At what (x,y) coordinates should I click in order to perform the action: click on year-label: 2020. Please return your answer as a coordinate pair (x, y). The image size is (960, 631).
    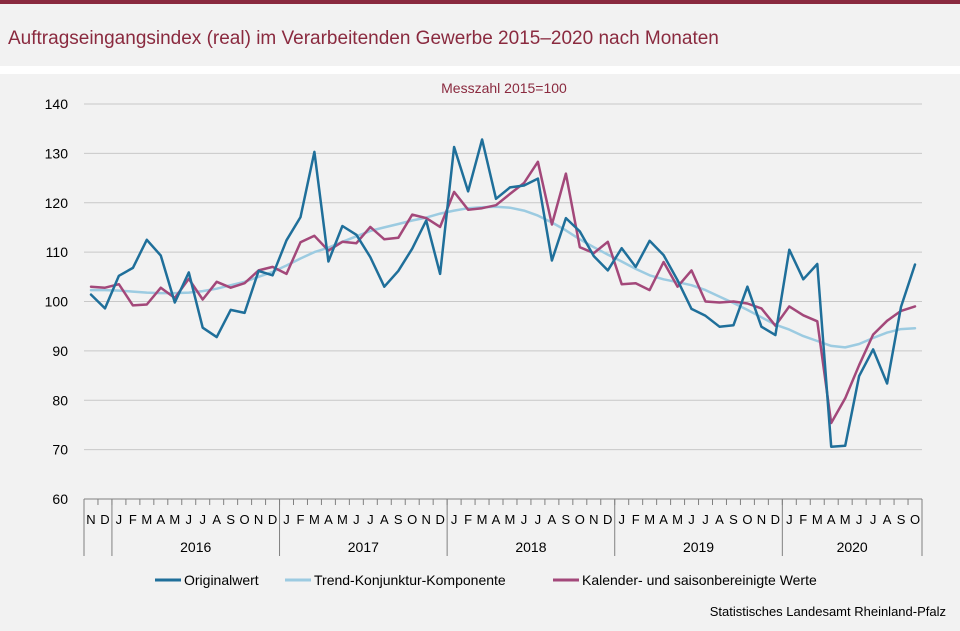
    Looking at the image, I should click on (852, 547).